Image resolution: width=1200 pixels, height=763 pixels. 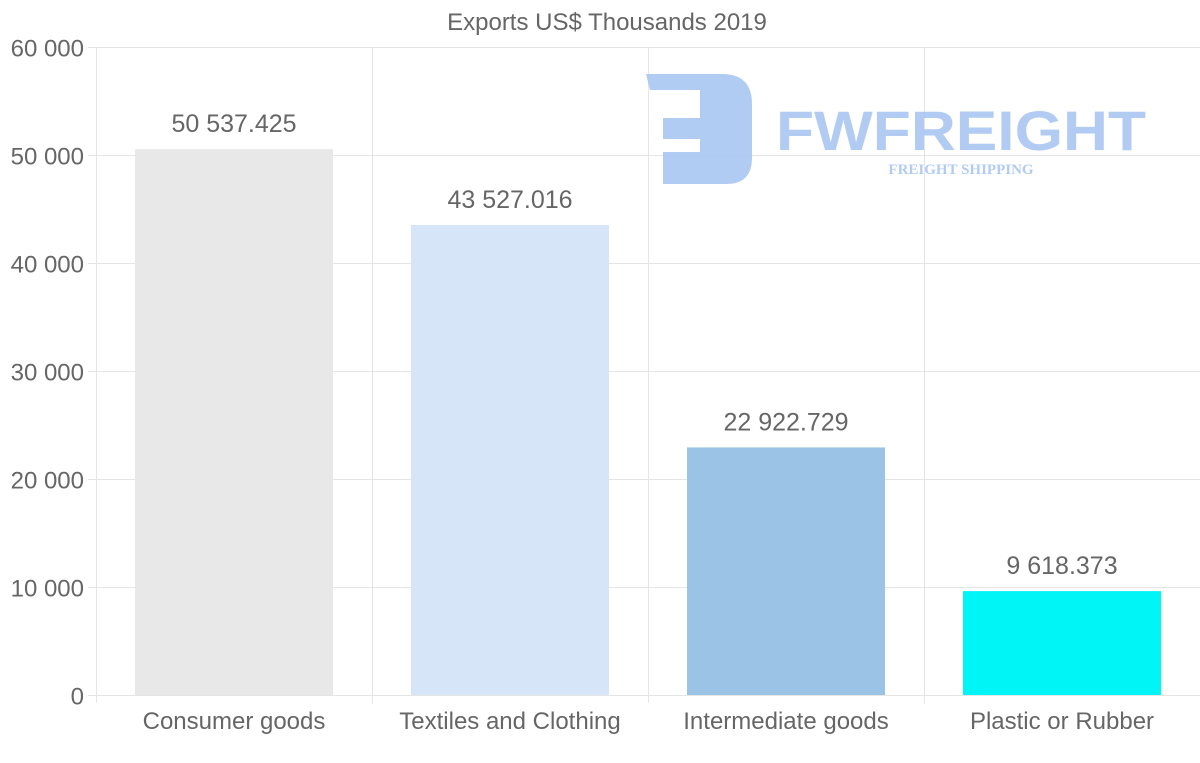 I want to click on data-label: 50 537.425, so click(x=233, y=124).